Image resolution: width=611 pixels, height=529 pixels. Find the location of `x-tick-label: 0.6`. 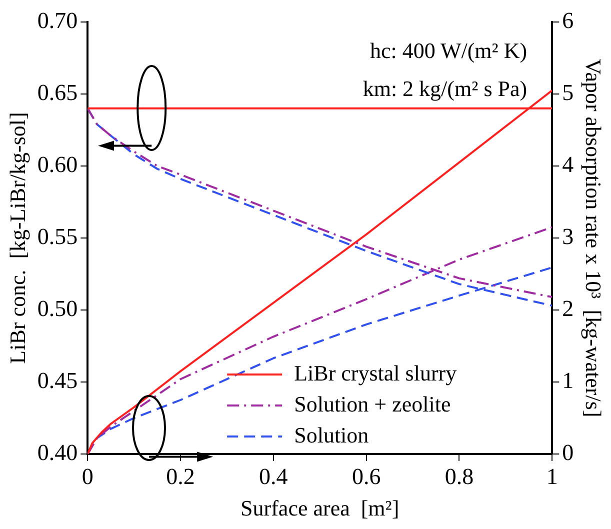

x-tick-label: 0.6 is located at coordinates (366, 476).